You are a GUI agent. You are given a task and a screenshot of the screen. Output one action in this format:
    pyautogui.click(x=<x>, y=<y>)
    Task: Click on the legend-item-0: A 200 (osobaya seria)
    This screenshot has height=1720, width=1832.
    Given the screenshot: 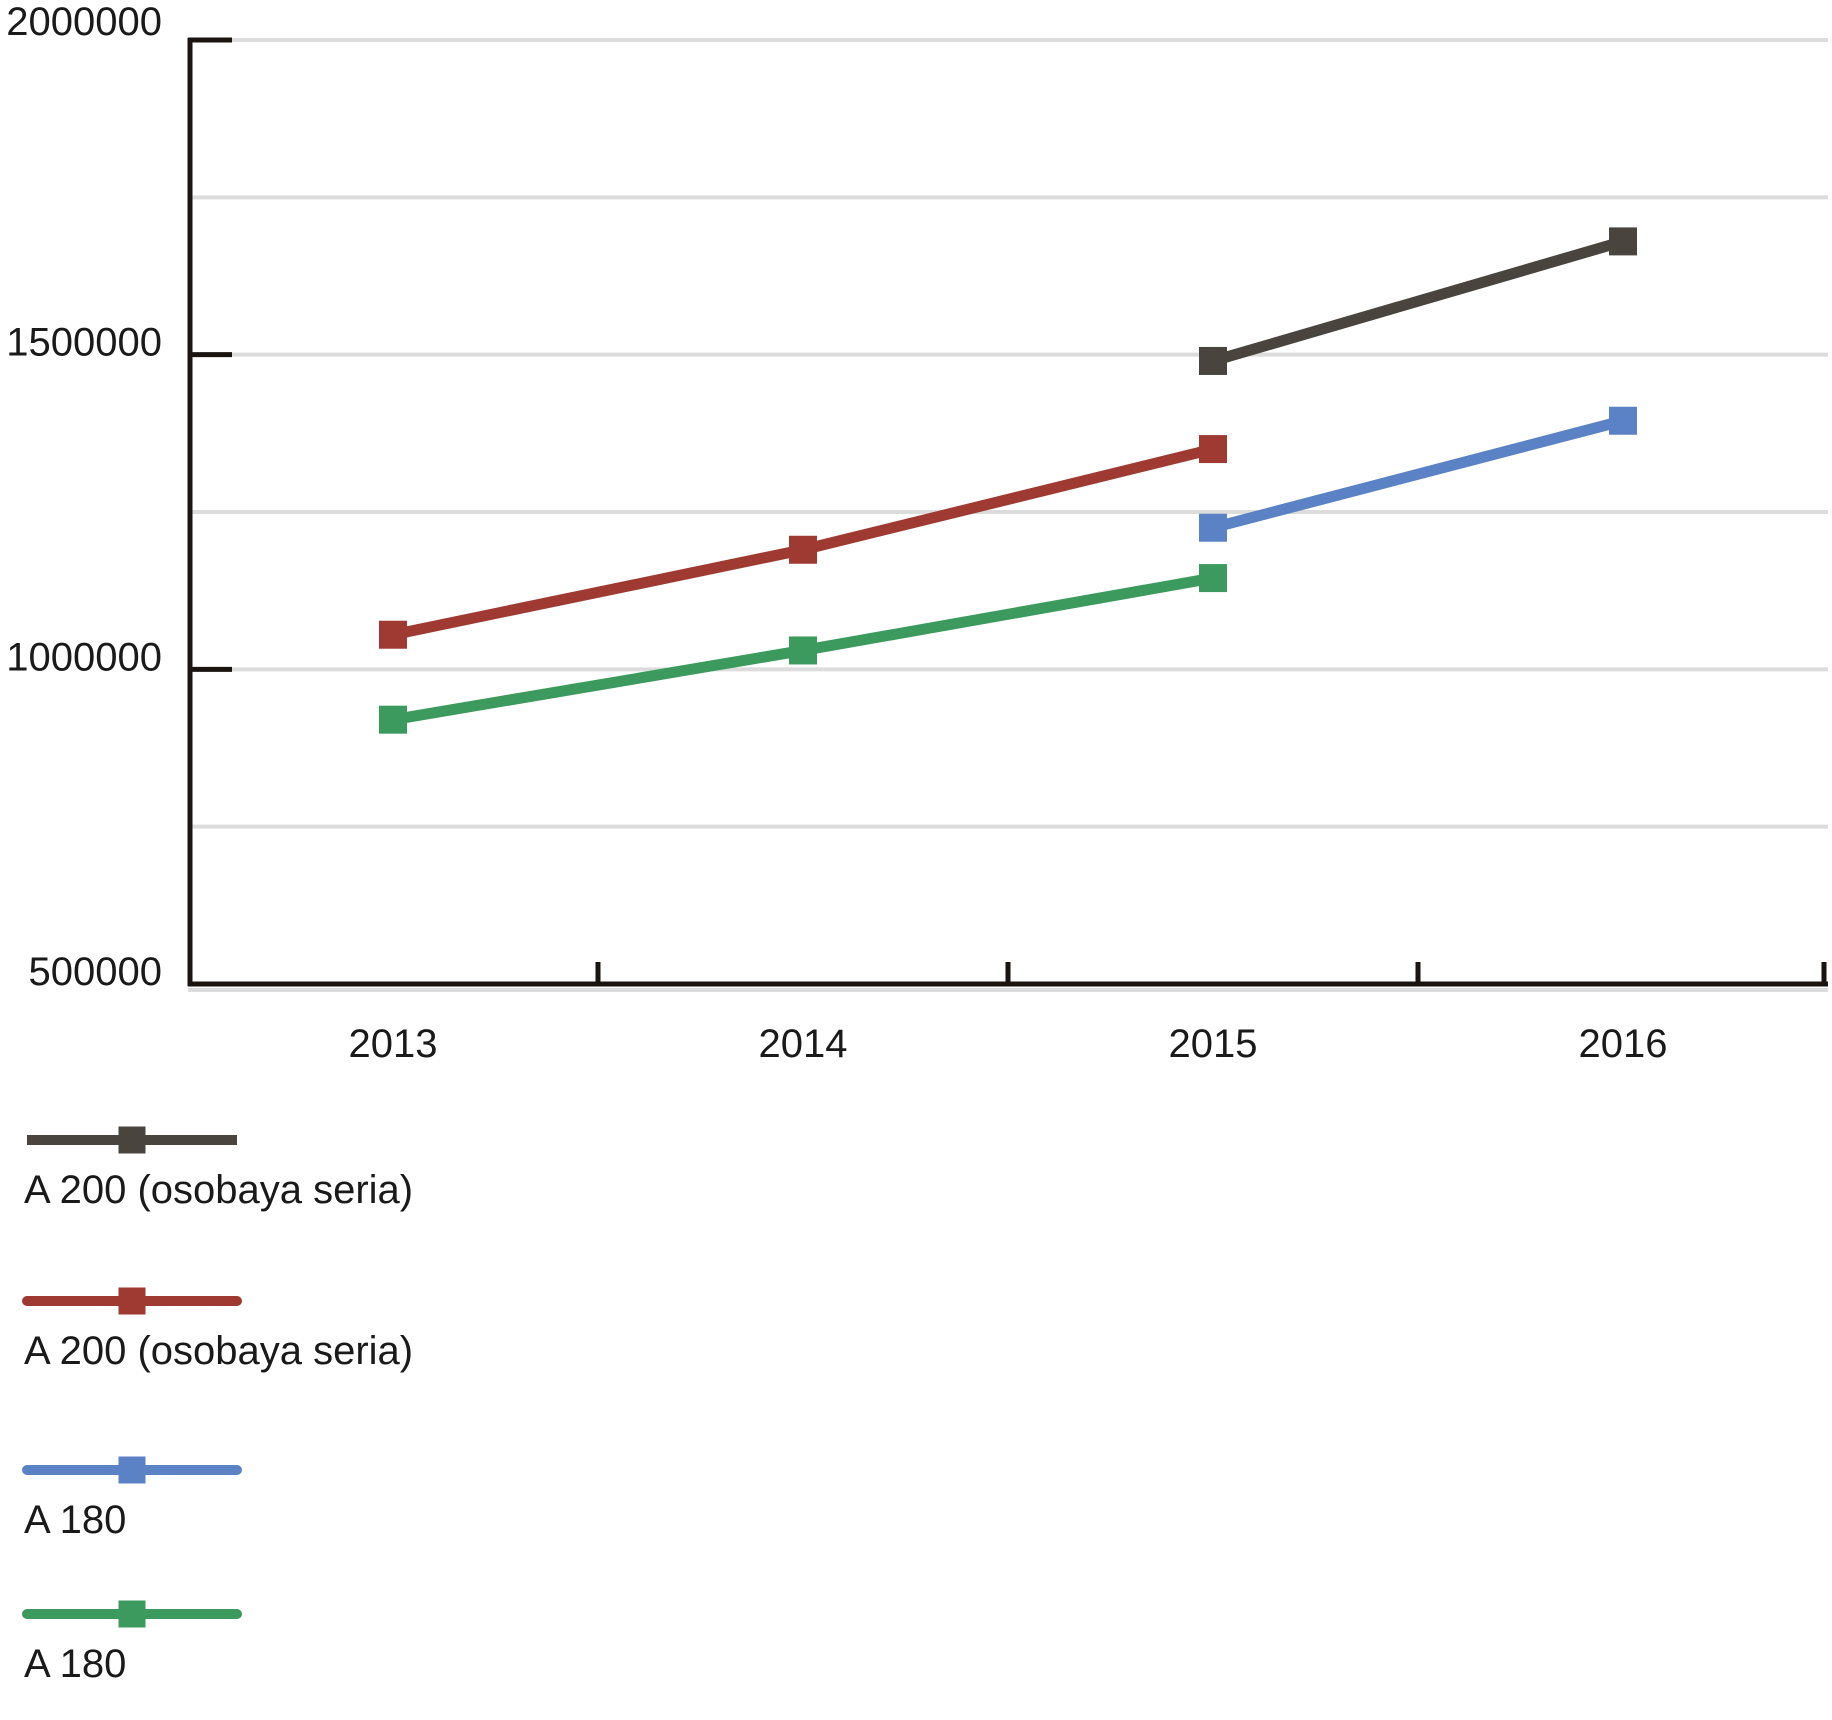 What is the action you would take?
    pyautogui.click(x=218, y=1169)
    